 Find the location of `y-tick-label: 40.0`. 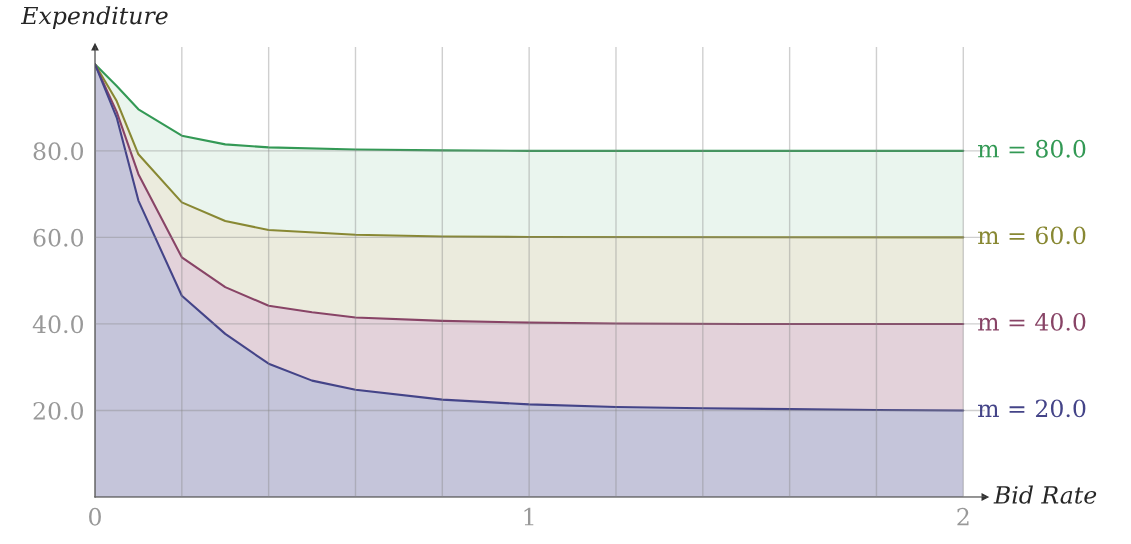

y-tick-label: 40.0 is located at coordinates (58, 324).